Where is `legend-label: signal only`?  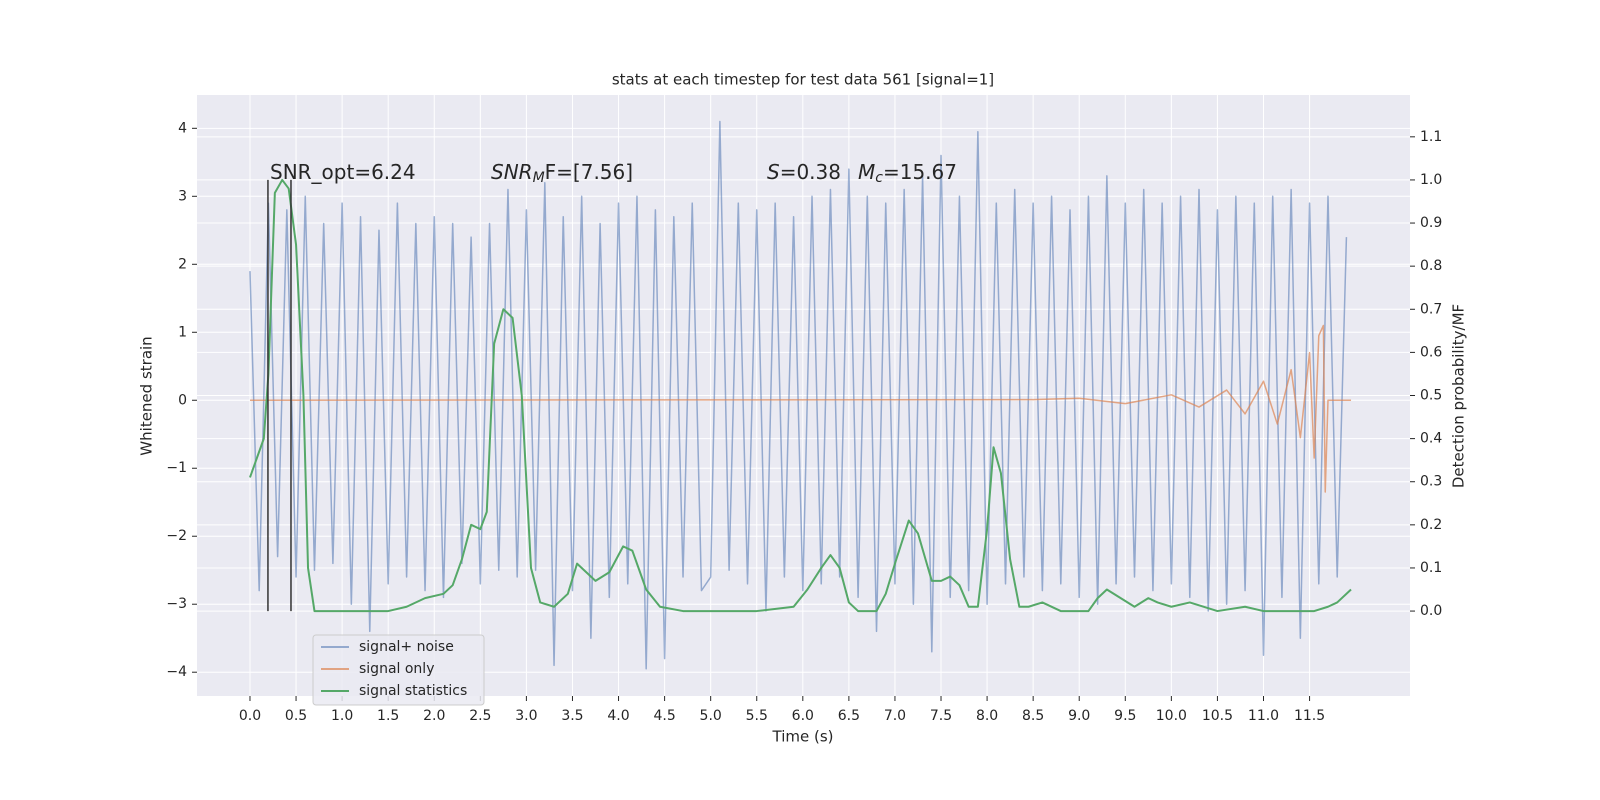
legend-label: signal only is located at coordinates (396, 669).